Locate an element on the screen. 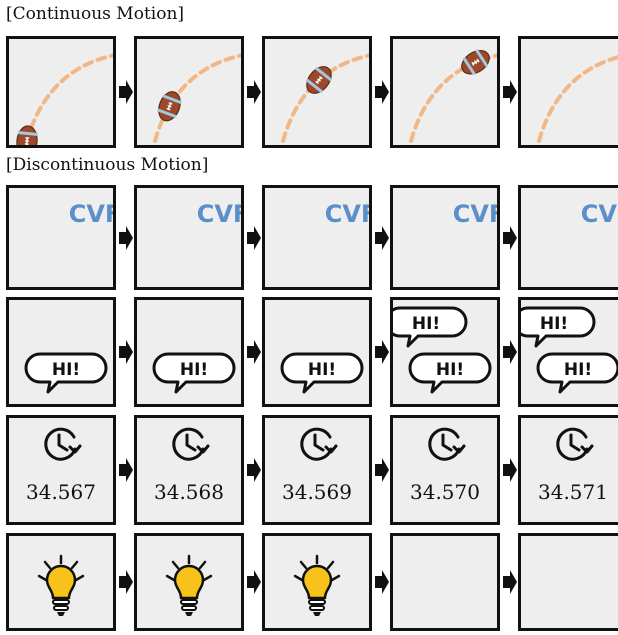 This screenshot has height=635, width=618. logo-panel-3: CVF is located at coordinates (317, 237).